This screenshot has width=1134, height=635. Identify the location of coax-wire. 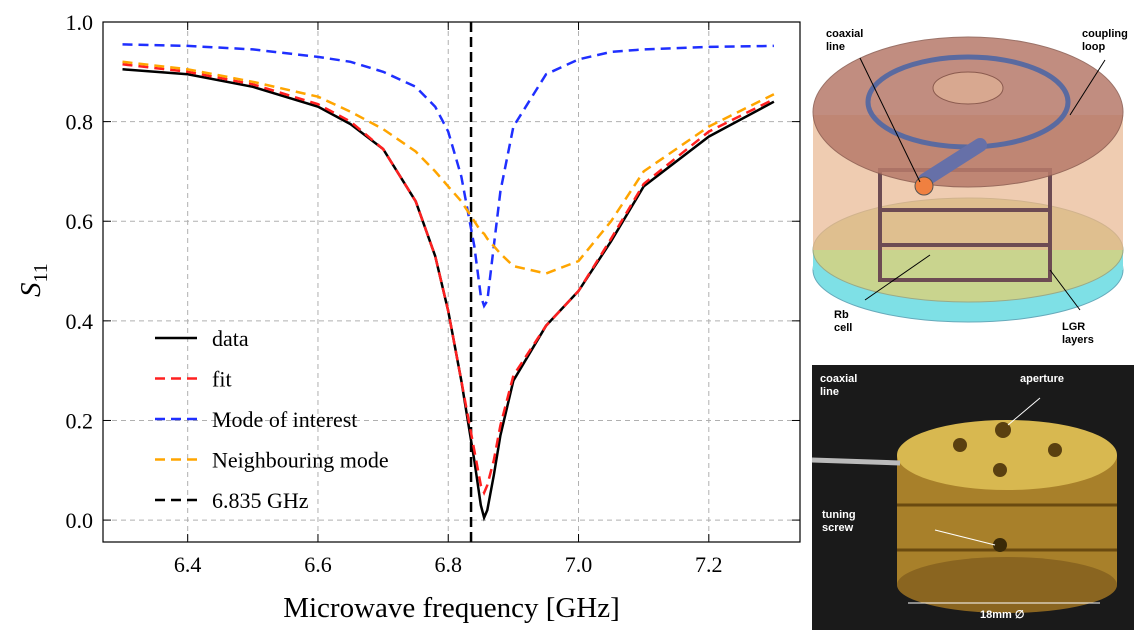
(856, 461).